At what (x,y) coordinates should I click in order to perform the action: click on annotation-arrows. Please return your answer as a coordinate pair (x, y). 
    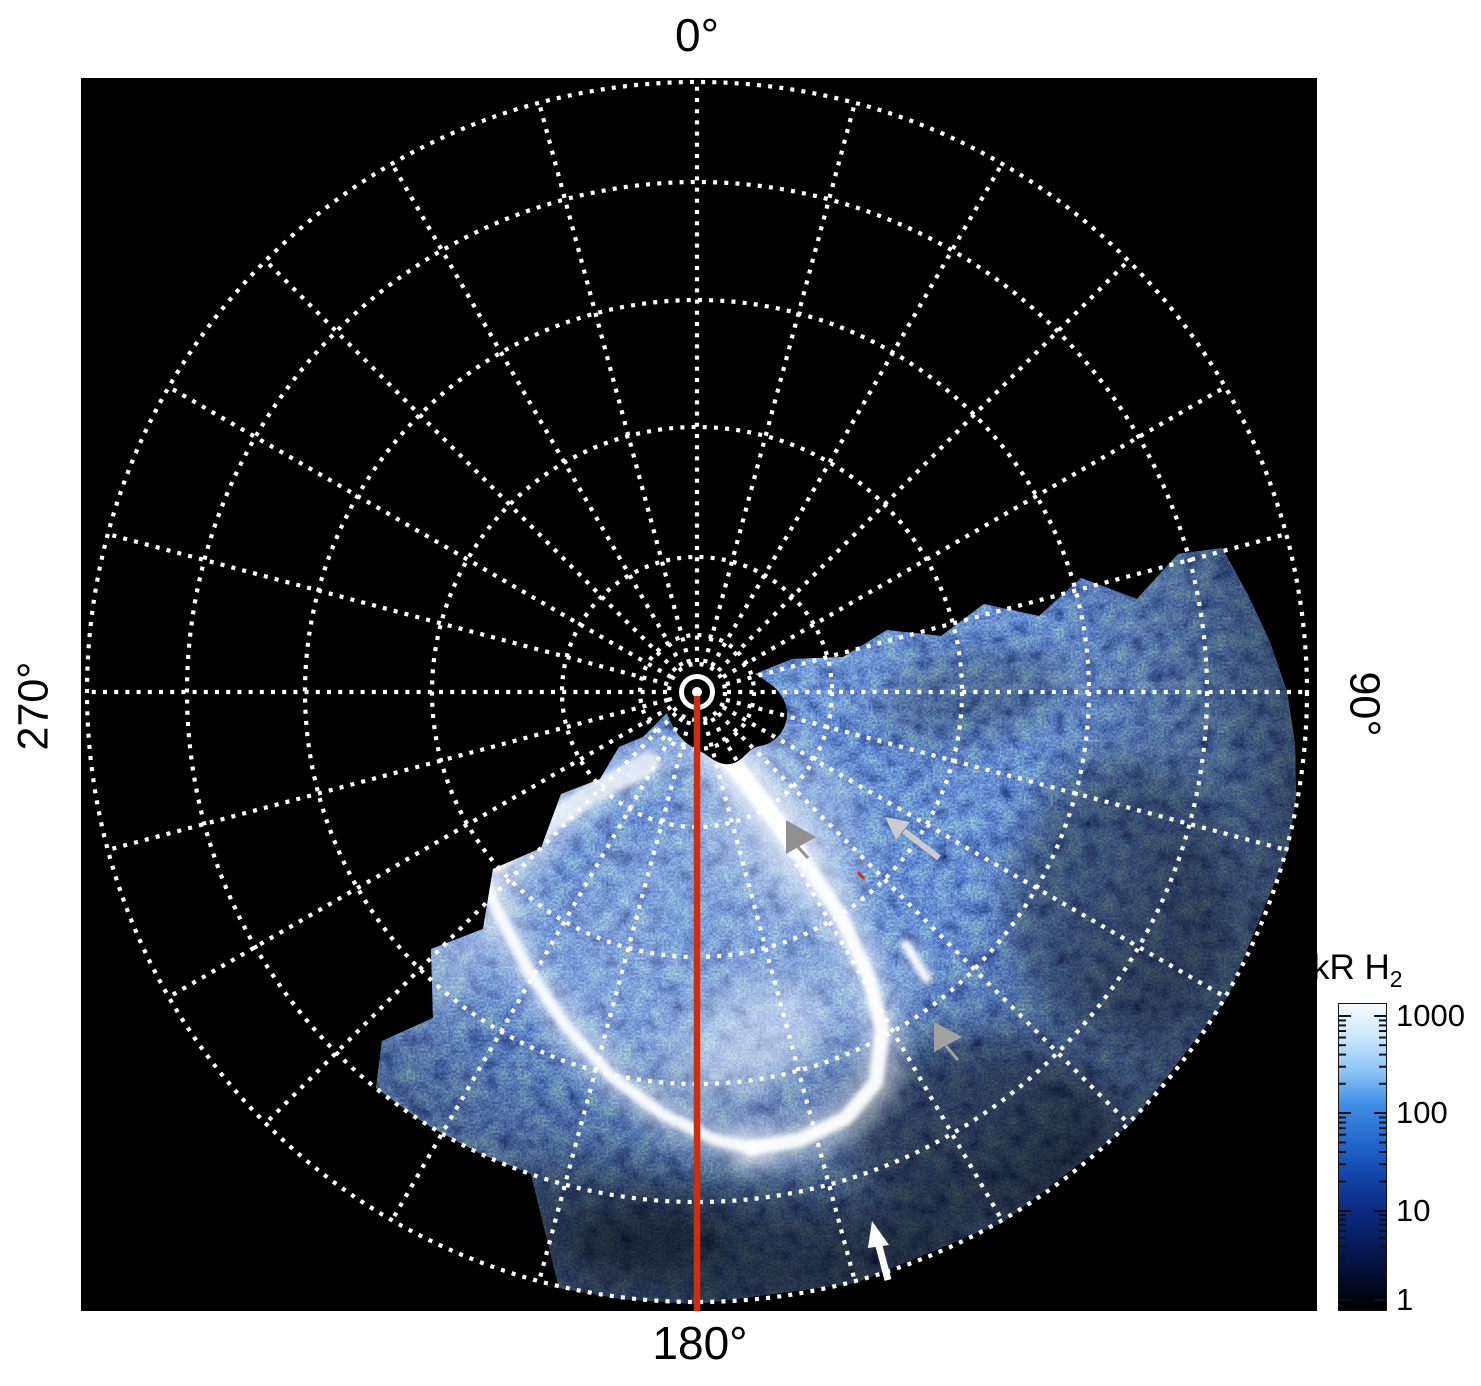
    Looking at the image, I should click on (874, 1049).